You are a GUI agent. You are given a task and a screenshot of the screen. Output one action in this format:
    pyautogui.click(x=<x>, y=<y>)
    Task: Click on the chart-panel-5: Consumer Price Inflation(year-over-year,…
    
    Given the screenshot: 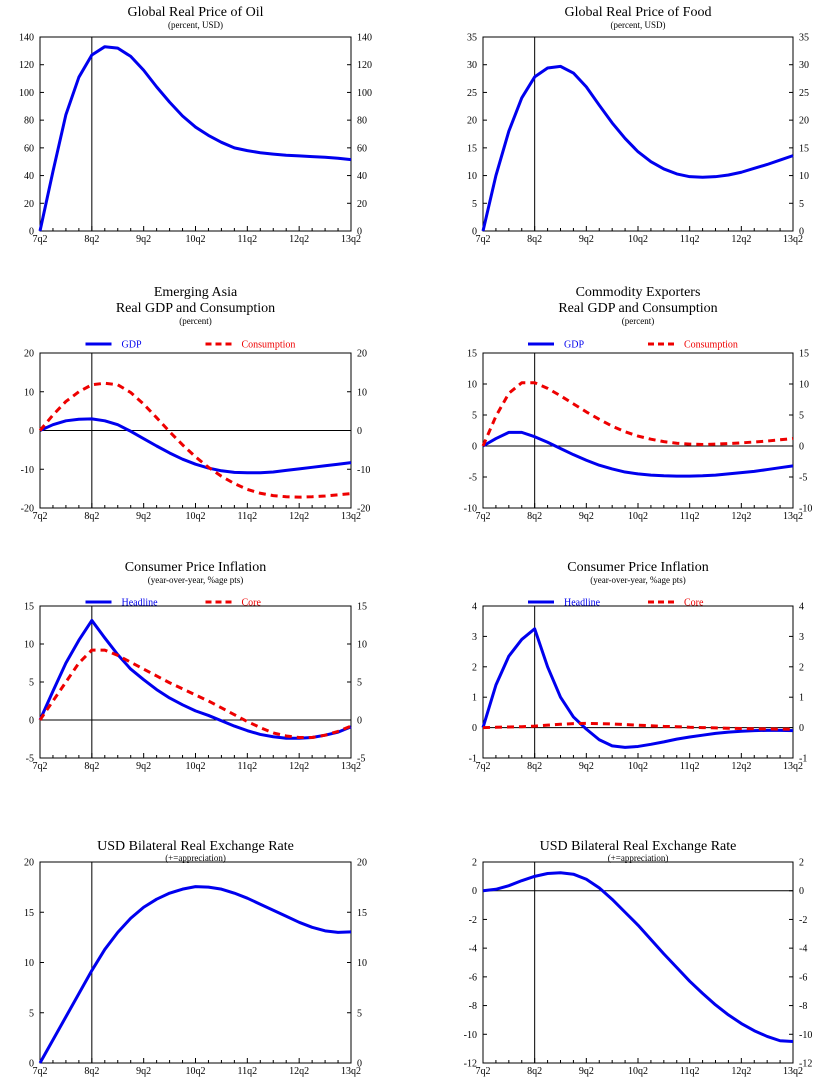 What is the action you would take?
    pyautogui.click(x=195, y=666)
    